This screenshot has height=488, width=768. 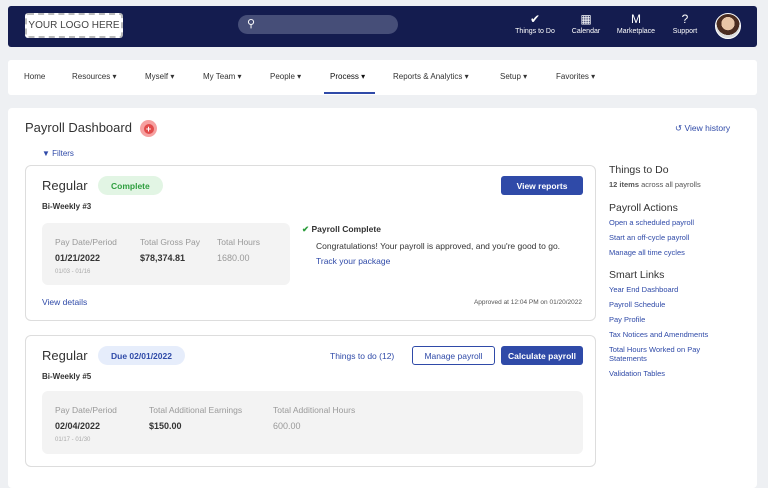 What do you see at coordinates (670, 184) in the screenshot?
I see `things-suffix: across all payrolls` at bounding box center [670, 184].